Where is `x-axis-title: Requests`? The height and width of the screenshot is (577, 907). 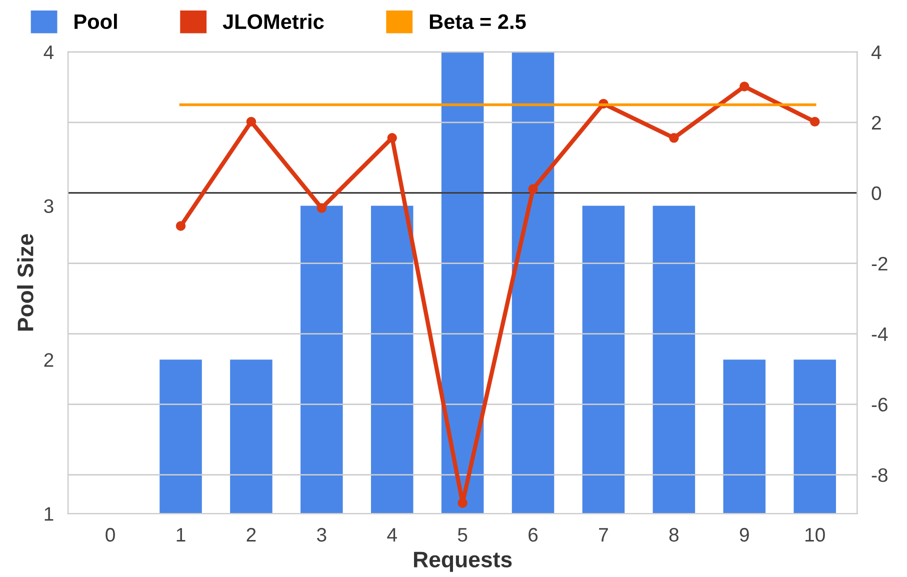
x-axis-title: Requests is located at coordinates (463, 562).